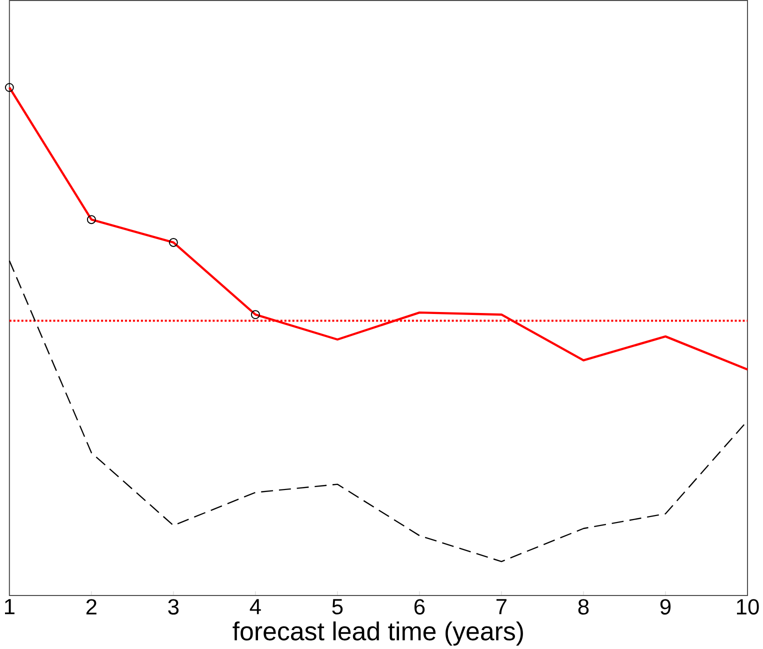 The image size is (763, 649). Describe the element at coordinates (173, 607) in the screenshot. I see `x-tick-label: 3` at that location.